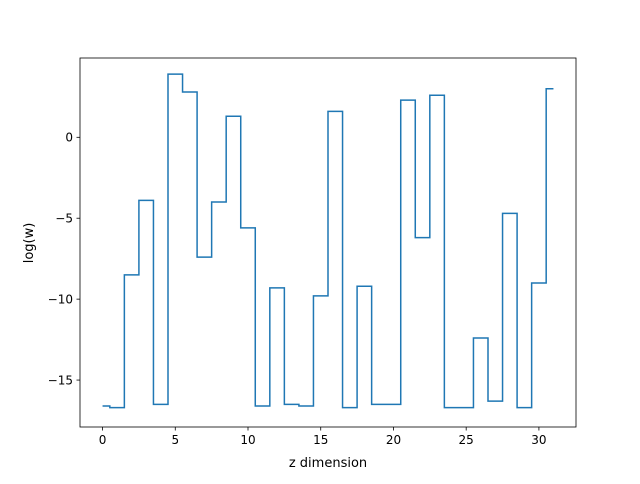 This screenshot has height=484, width=640. What do you see at coordinates (64, 259) in the screenshot?
I see `y-axis: −15 −10 −5 0` at bounding box center [64, 259].